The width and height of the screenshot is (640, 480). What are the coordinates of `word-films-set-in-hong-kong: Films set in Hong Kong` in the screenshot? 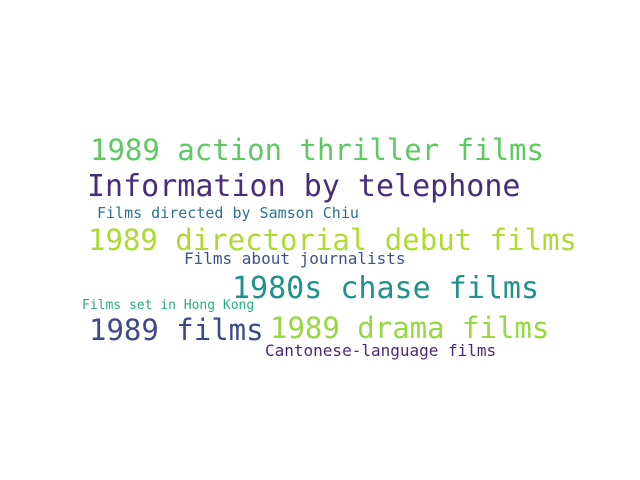 It's located at (168, 305).